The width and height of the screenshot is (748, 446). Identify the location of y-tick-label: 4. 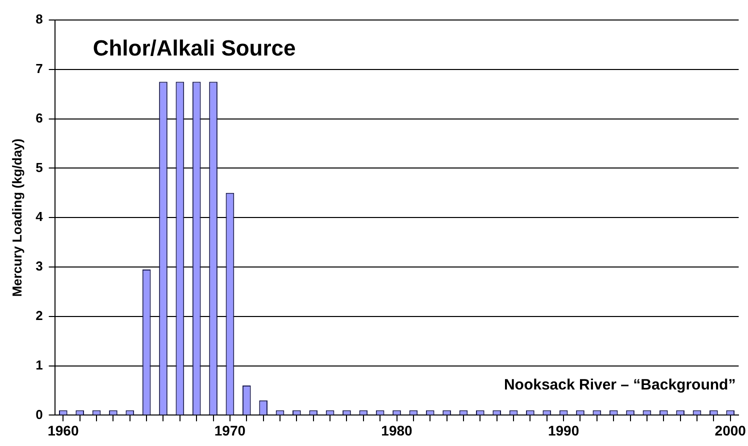
(40, 216).